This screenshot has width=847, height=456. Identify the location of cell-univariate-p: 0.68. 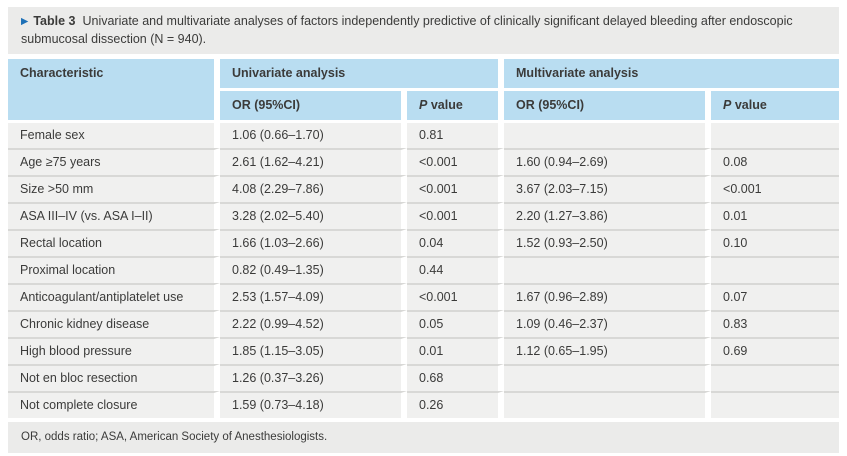
(456, 377).